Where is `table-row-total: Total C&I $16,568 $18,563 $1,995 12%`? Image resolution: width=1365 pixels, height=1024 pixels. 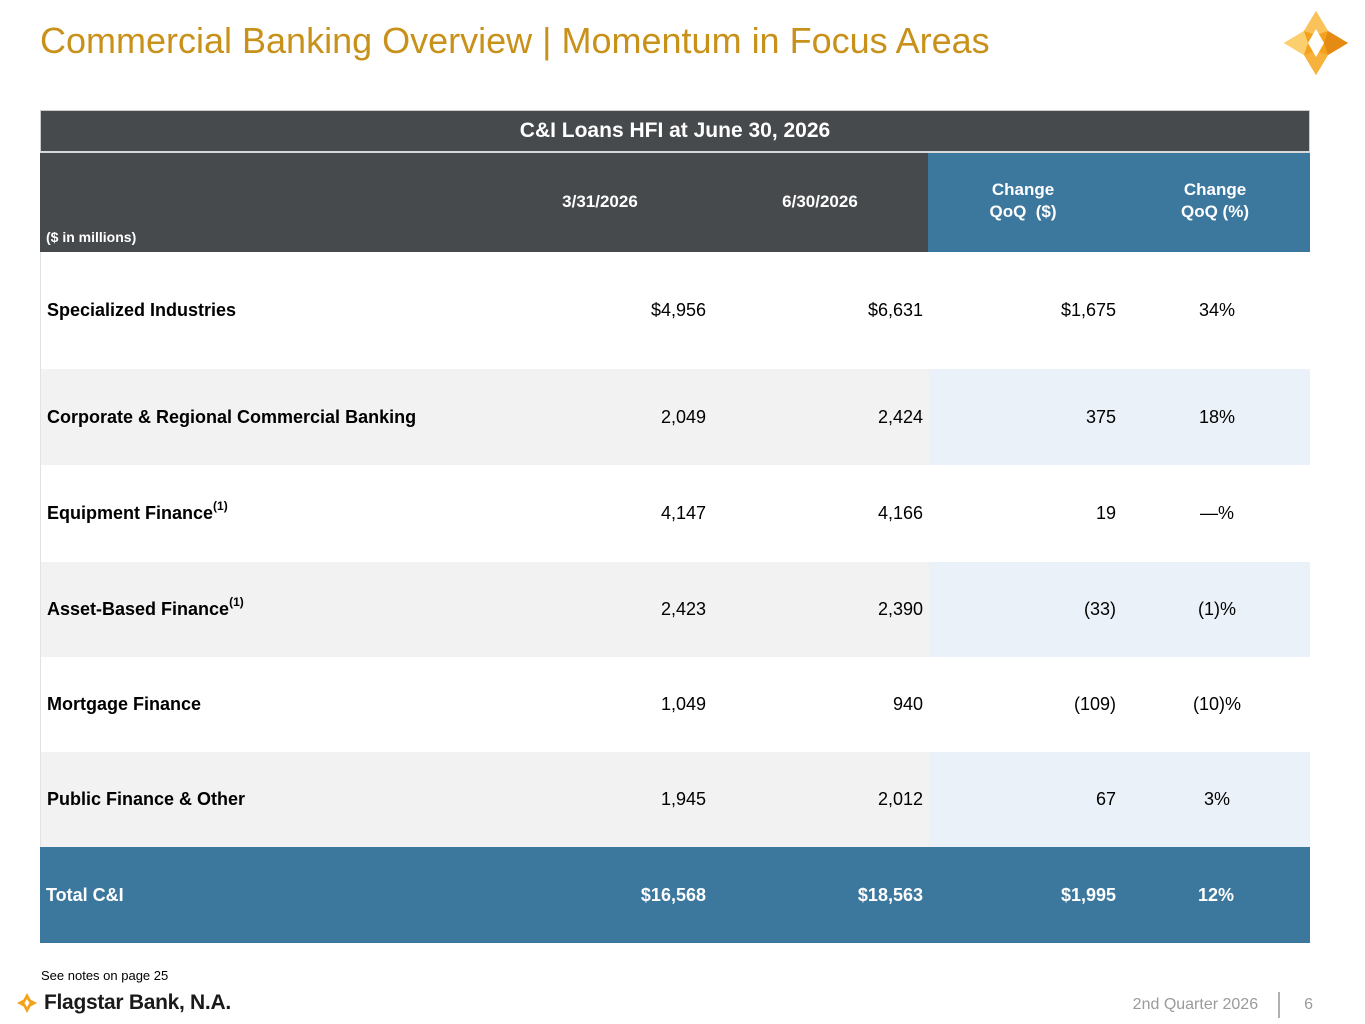 table-row-total: Total C&I $16,568 $18,563 $1,995 12% is located at coordinates (675, 895).